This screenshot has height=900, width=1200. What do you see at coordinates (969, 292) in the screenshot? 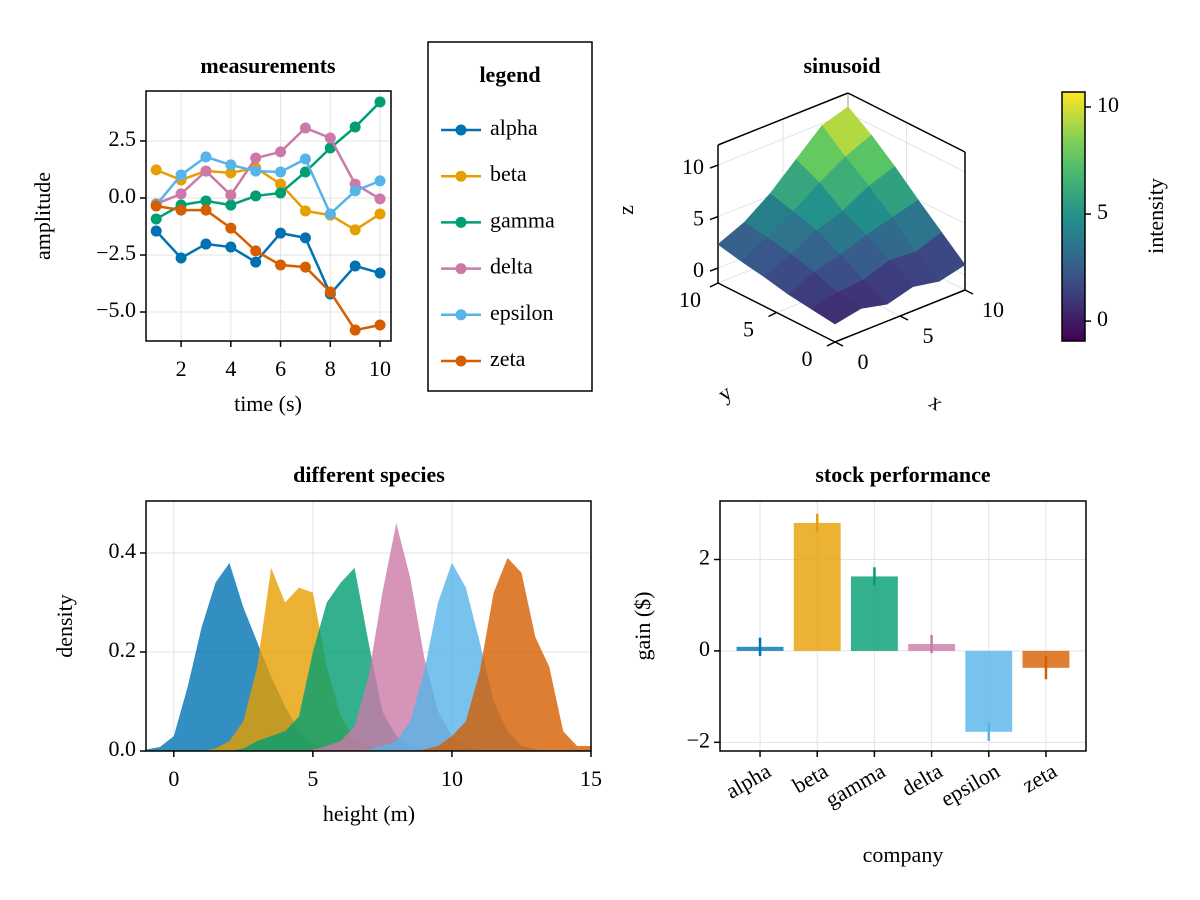
I see `x-tick` at bounding box center [969, 292].